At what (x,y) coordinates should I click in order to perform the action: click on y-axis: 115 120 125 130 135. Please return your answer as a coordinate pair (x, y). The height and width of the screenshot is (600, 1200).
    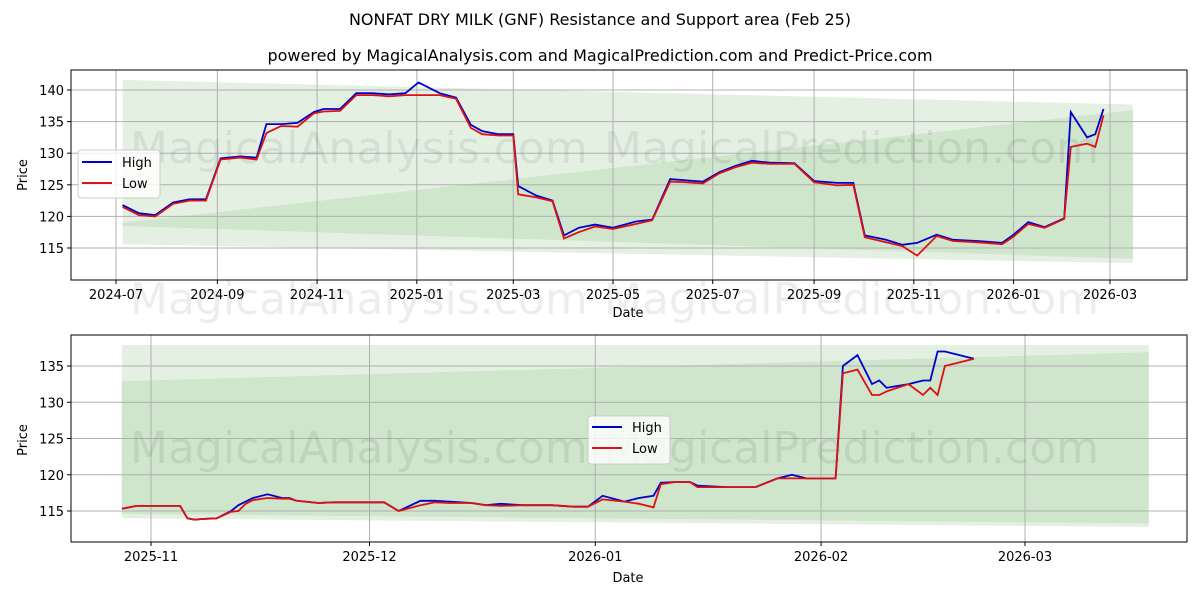
    Looking at the image, I should click on (55, 440).